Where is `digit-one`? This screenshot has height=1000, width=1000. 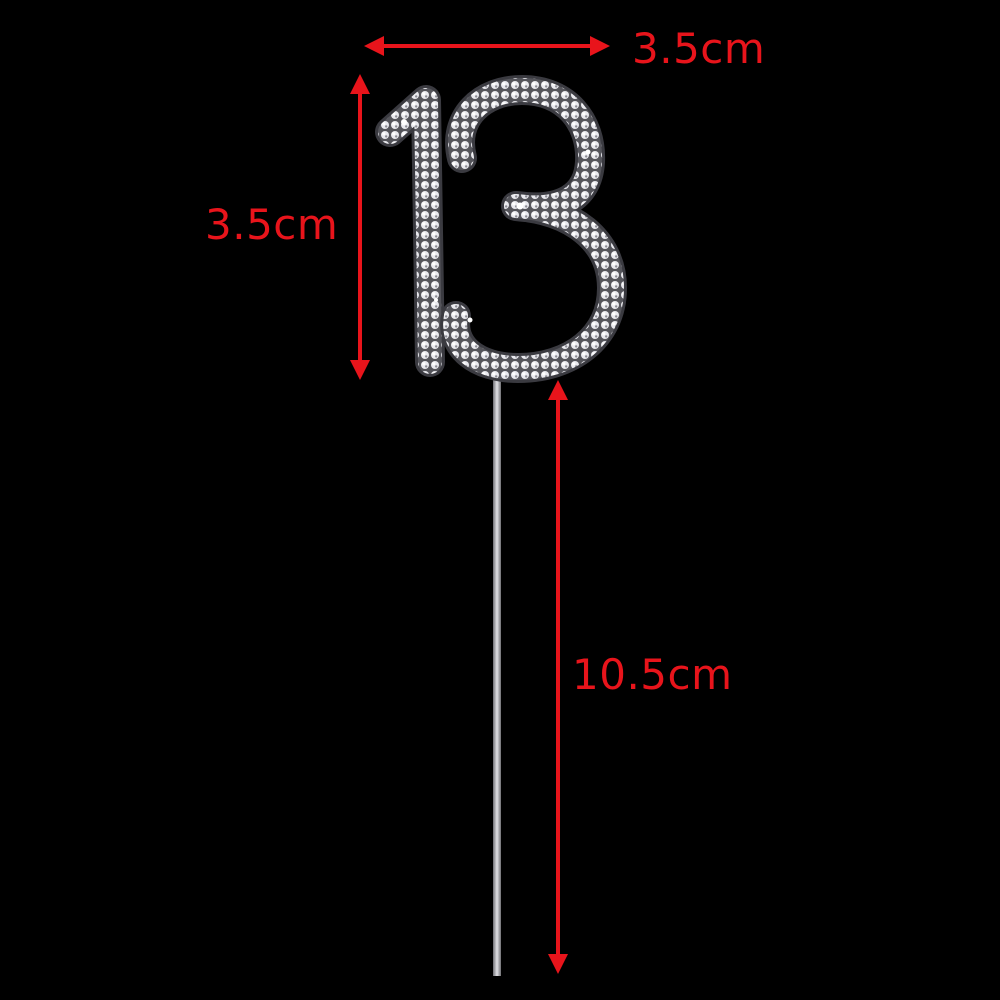
digit-one is located at coordinates (410, 231).